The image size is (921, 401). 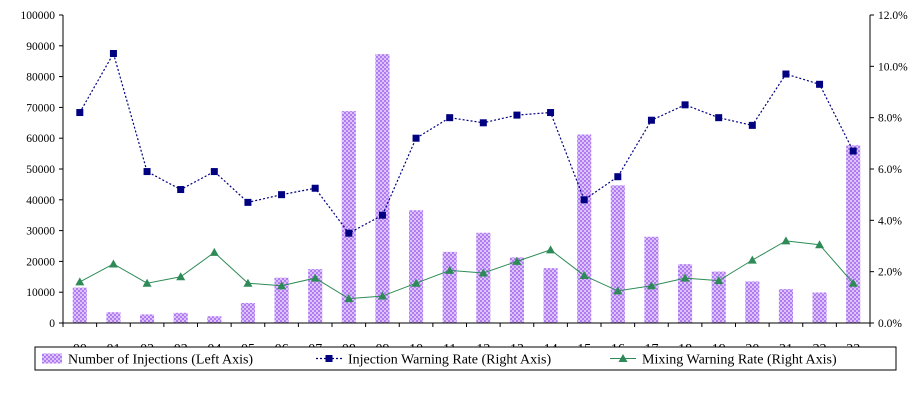 What do you see at coordinates (623, 358) in the screenshot?
I see `legend-swatch-mixing-marker` at bounding box center [623, 358].